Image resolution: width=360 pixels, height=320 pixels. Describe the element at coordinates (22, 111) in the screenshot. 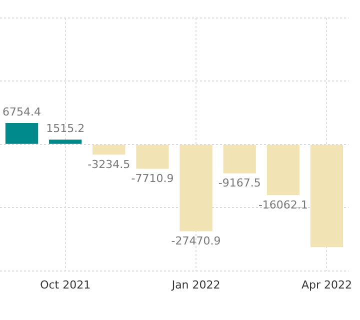

I see `data-label: 6754.4` at that location.